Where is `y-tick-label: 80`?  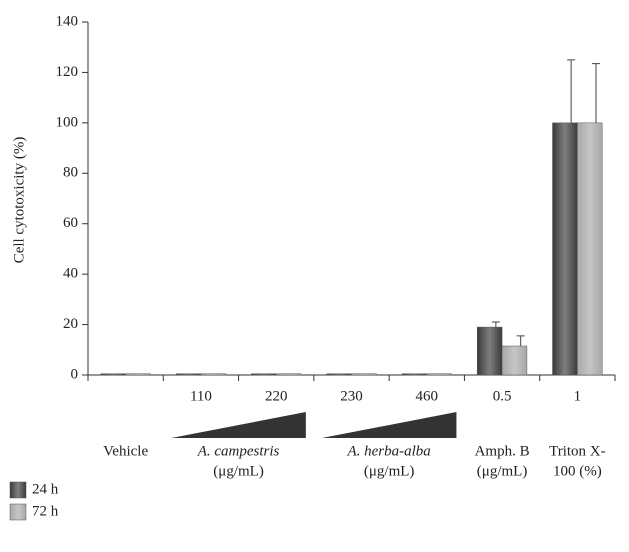 y-tick-label: 80 is located at coordinates (70, 173).